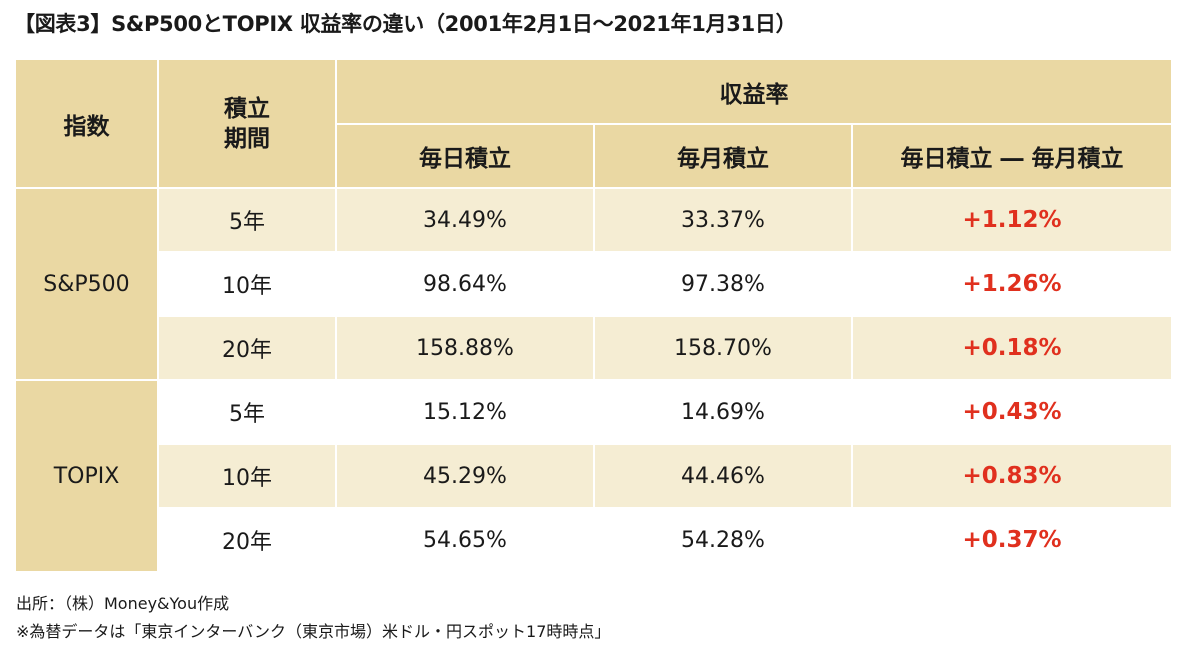 This screenshot has width=1200, height=650. I want to click on diff-cell: +0.18%, so click(1012, 348).